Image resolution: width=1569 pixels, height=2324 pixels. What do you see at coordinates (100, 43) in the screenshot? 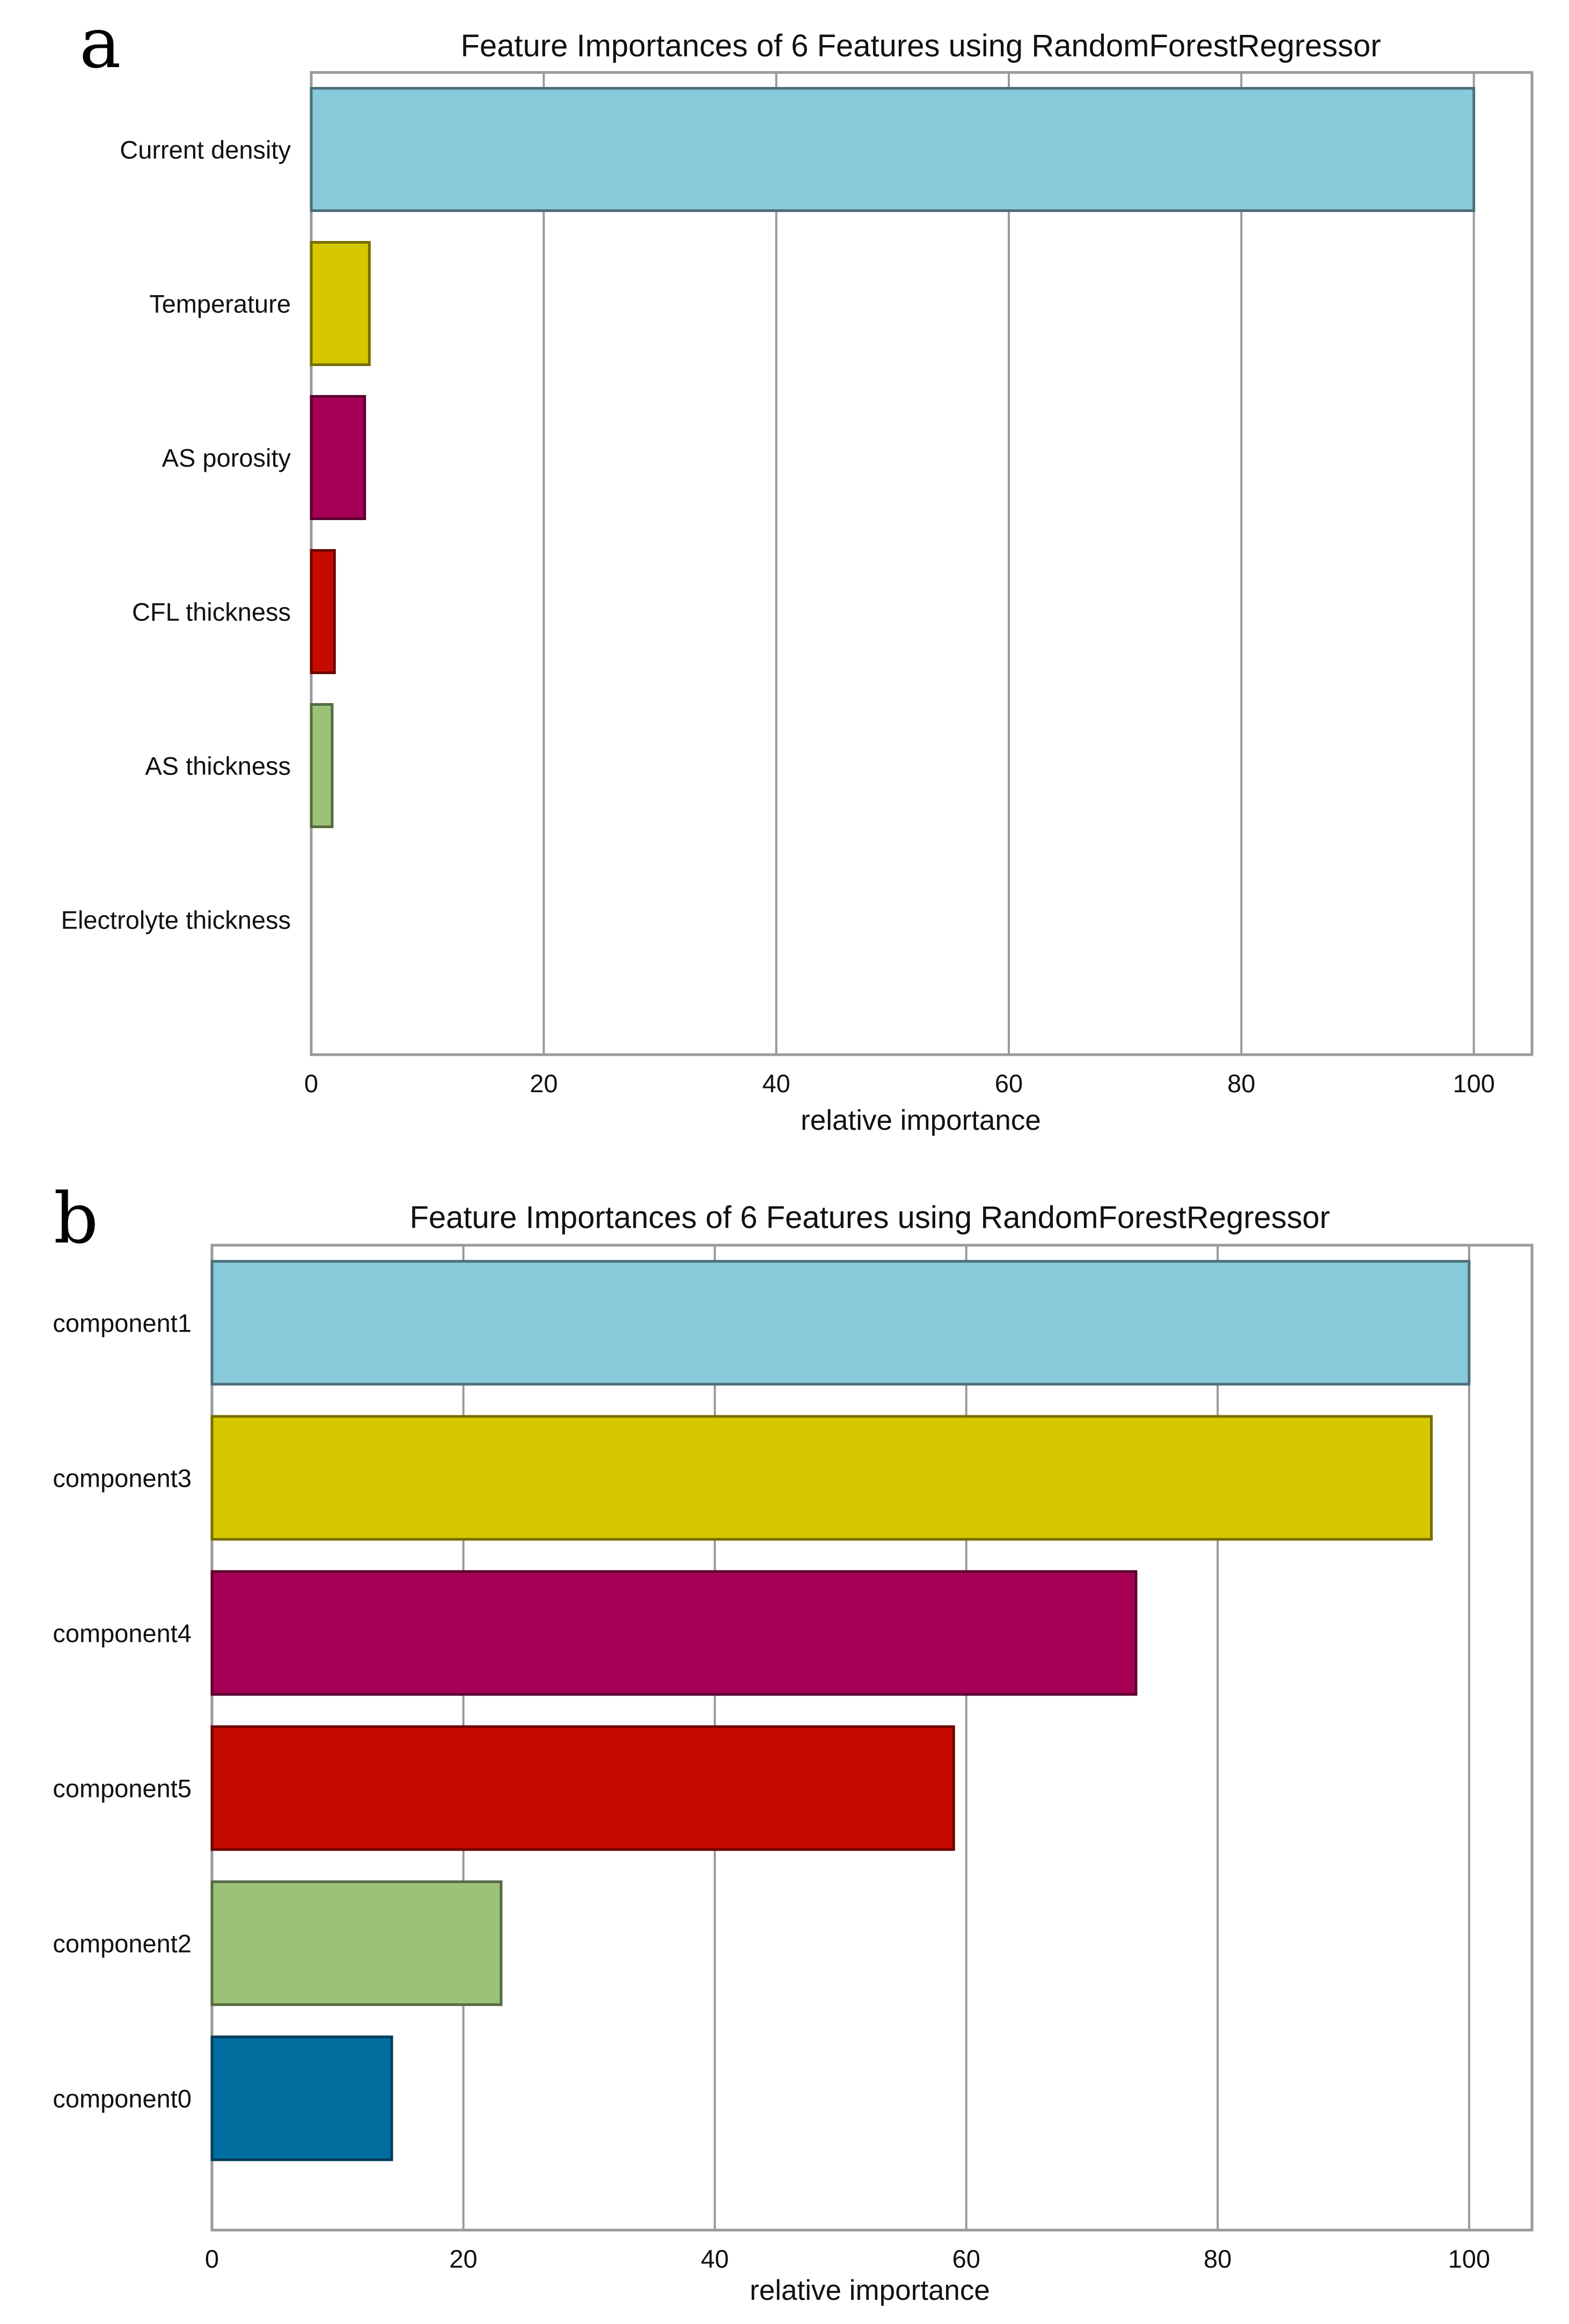
I see `panel-letter: a` at bounding box center [100, 43].